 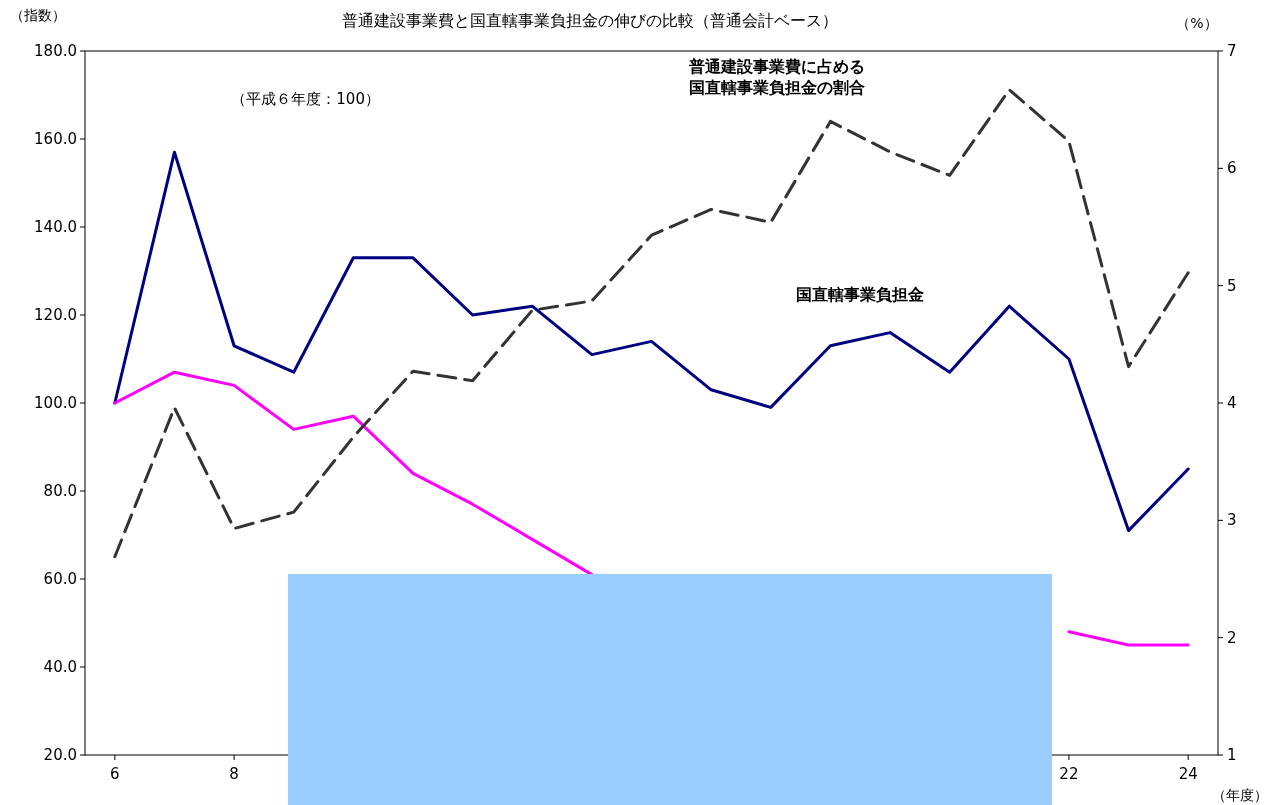 I want to click on xtick: 8, so click(x=234, y=774).